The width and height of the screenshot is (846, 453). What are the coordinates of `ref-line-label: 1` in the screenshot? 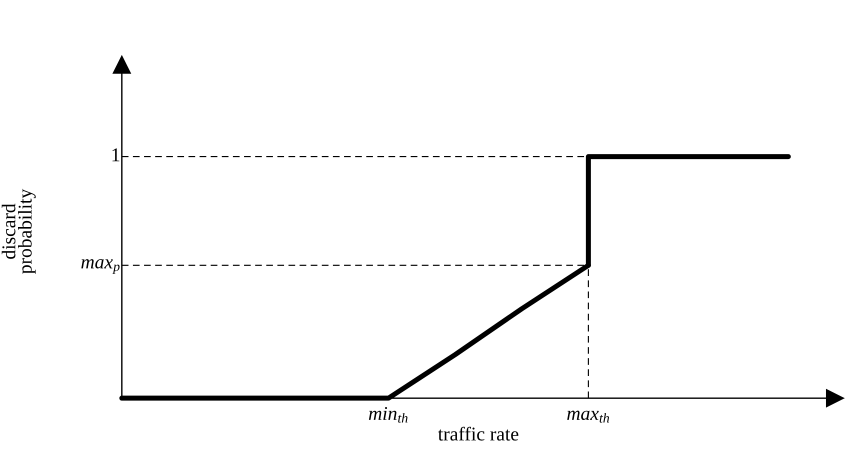 It's located at (116, 155).